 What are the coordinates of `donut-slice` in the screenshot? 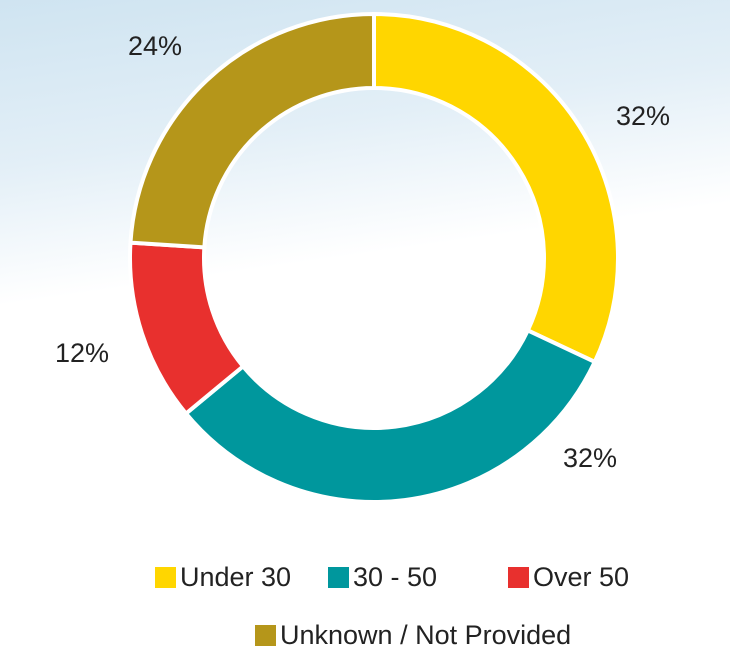 It's located at (252, 130).